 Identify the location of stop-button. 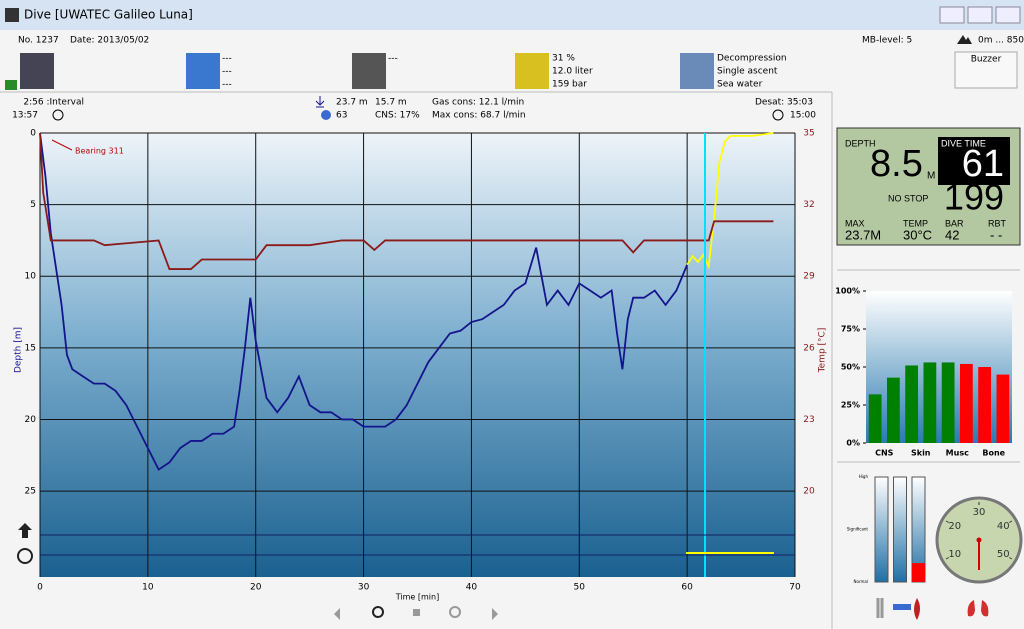
(416, 612).